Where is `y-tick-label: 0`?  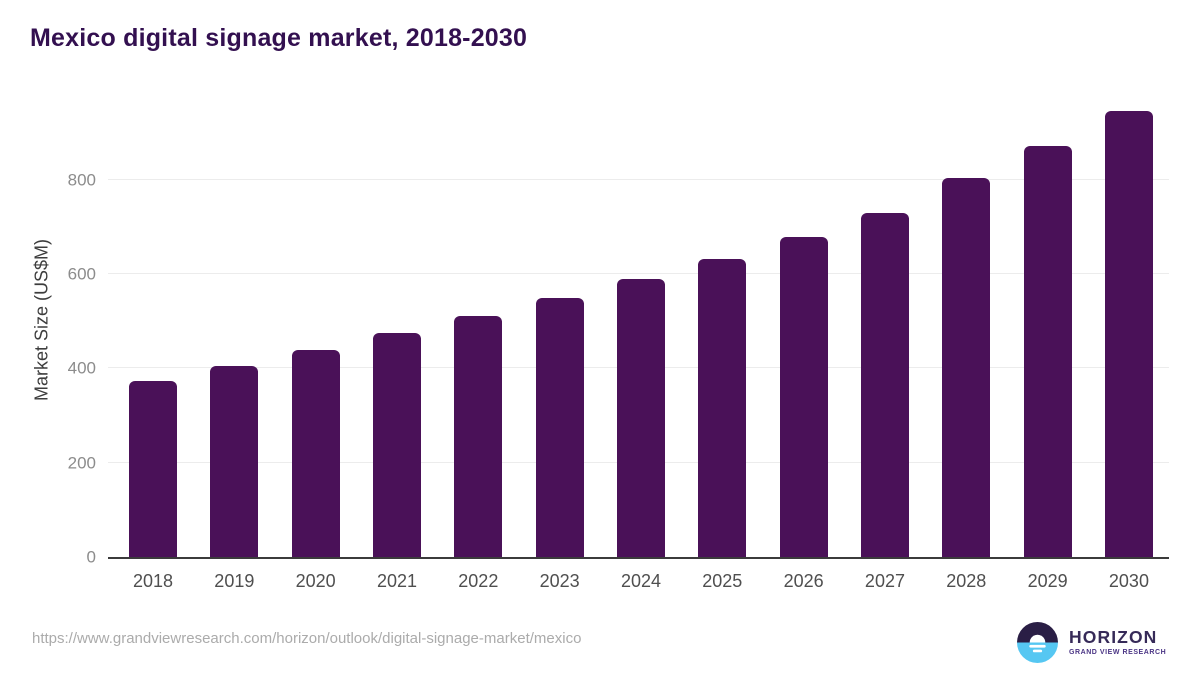 y-tick-label: 0 is located at coordinates (91, 557).